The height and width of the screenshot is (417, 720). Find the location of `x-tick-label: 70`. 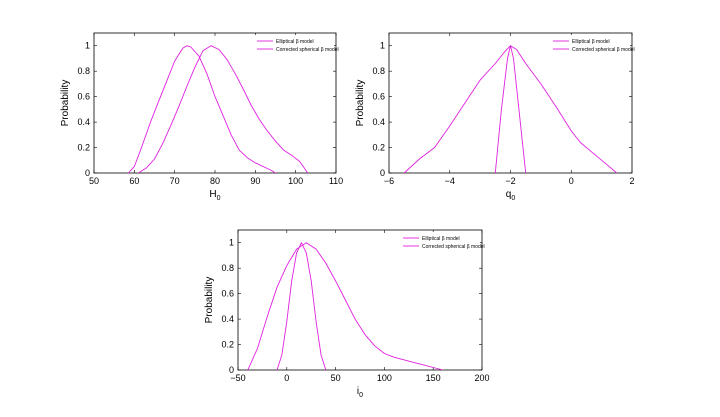

x-tick-label: 70 is located at coordinates (175, 181).